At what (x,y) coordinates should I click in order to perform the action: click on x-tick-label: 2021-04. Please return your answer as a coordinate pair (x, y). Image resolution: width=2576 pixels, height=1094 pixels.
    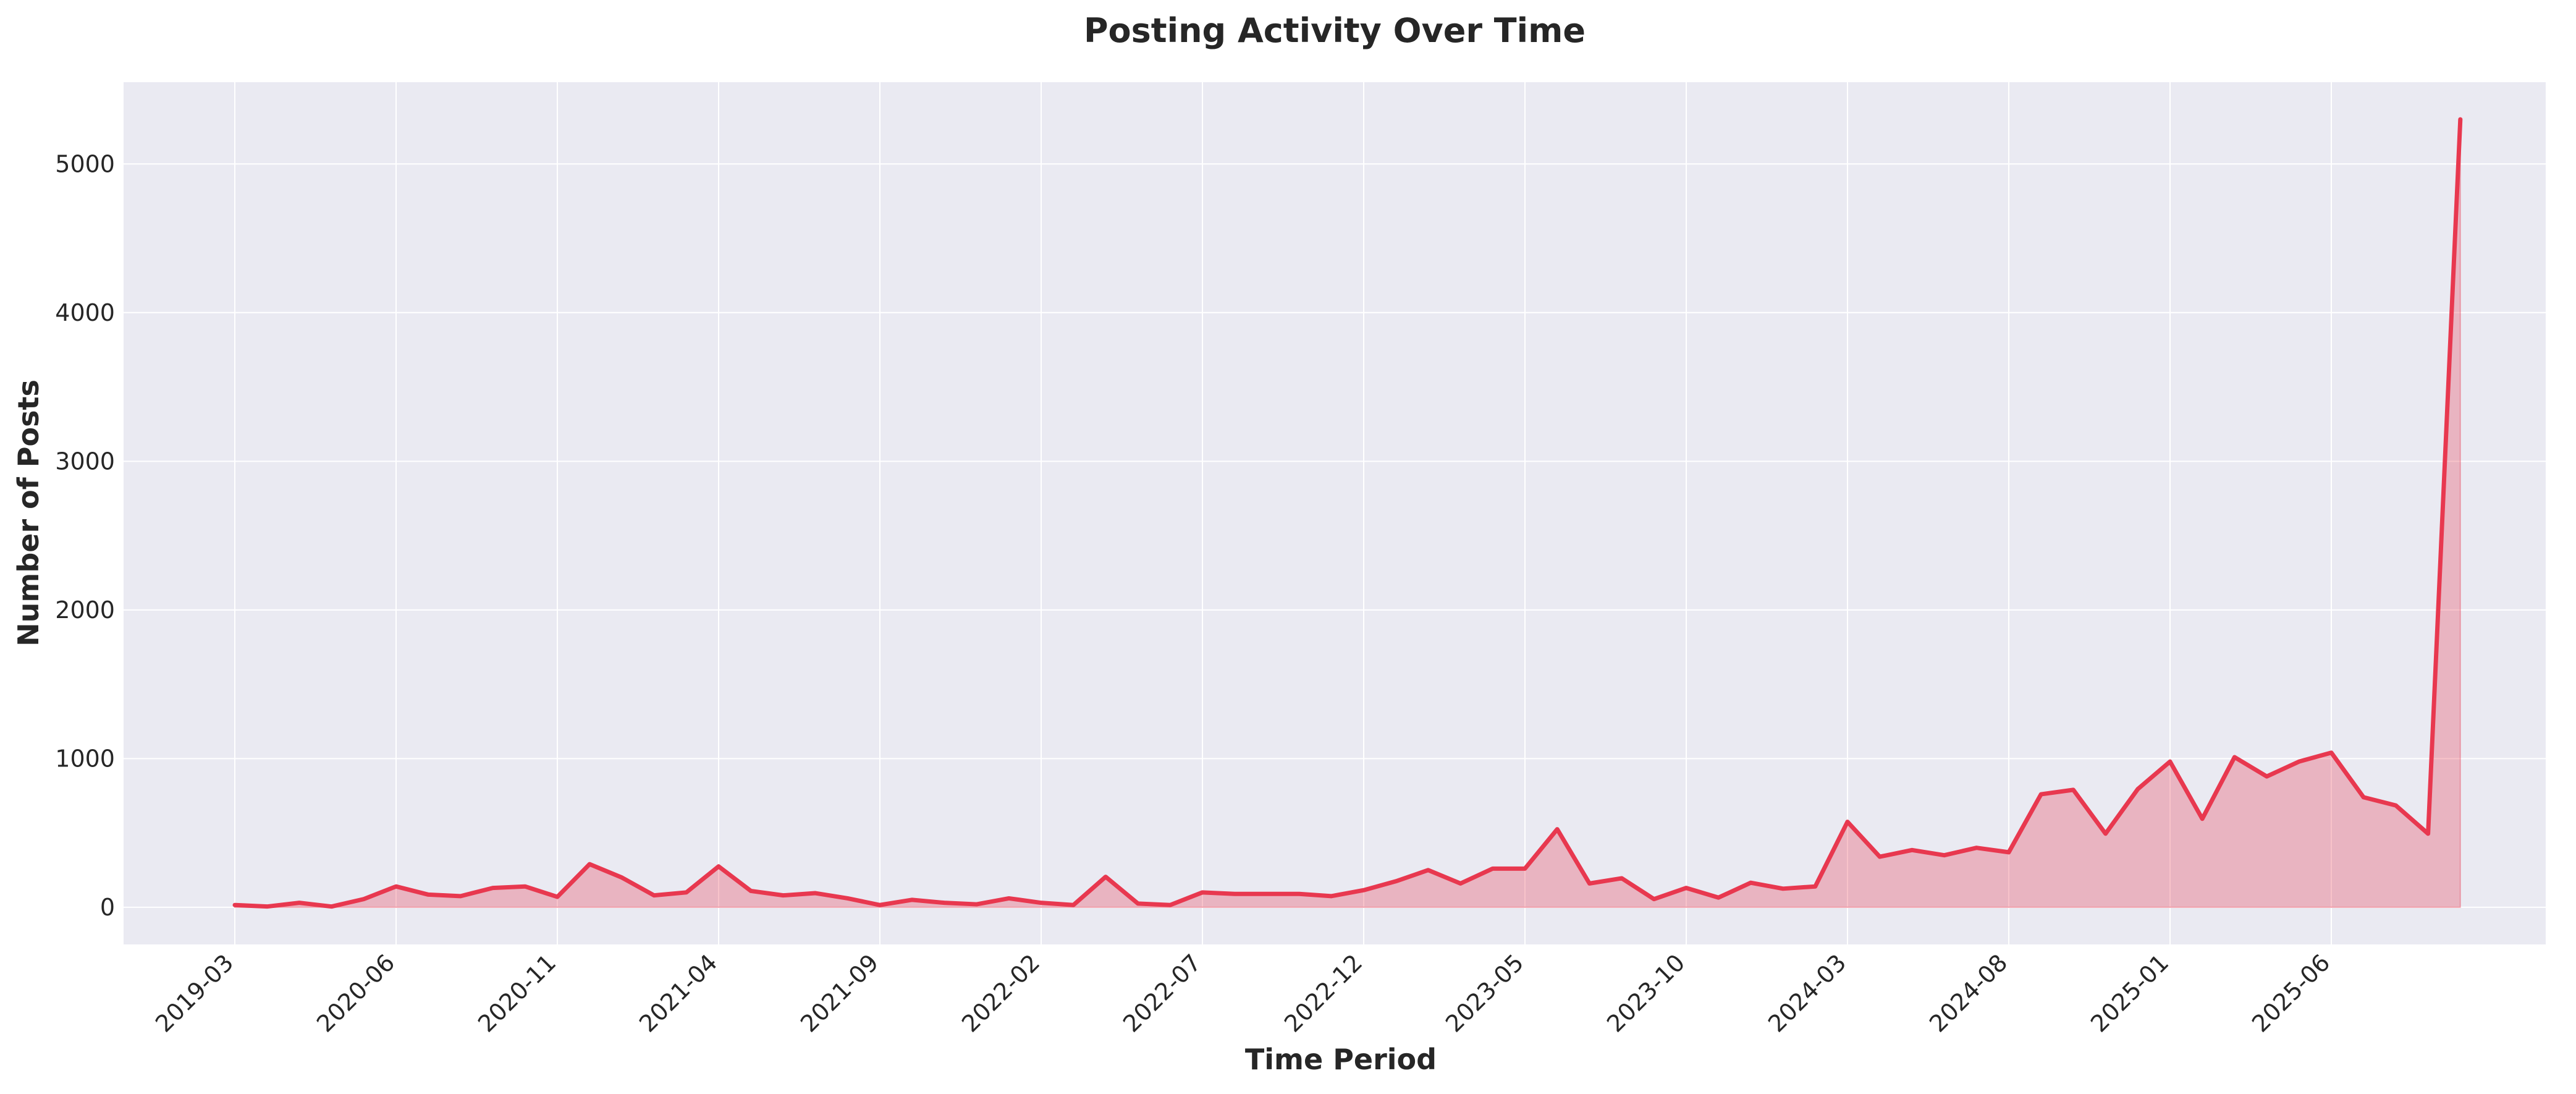
    Looking at the image, I should click on (678, 993).